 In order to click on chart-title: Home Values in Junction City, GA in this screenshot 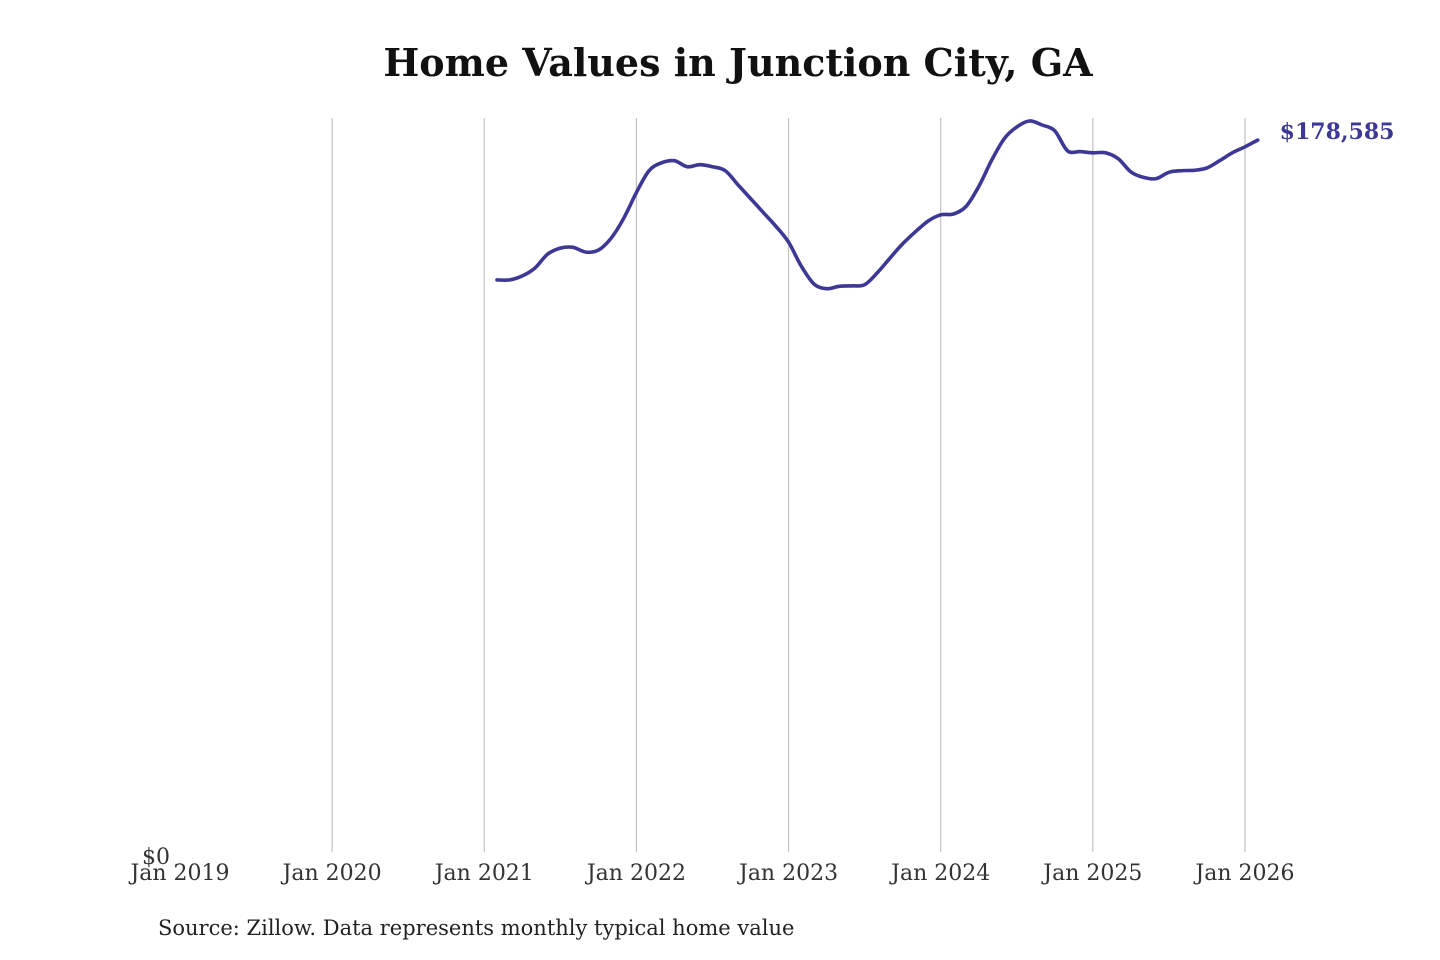, I will do `click(738, 62)`.